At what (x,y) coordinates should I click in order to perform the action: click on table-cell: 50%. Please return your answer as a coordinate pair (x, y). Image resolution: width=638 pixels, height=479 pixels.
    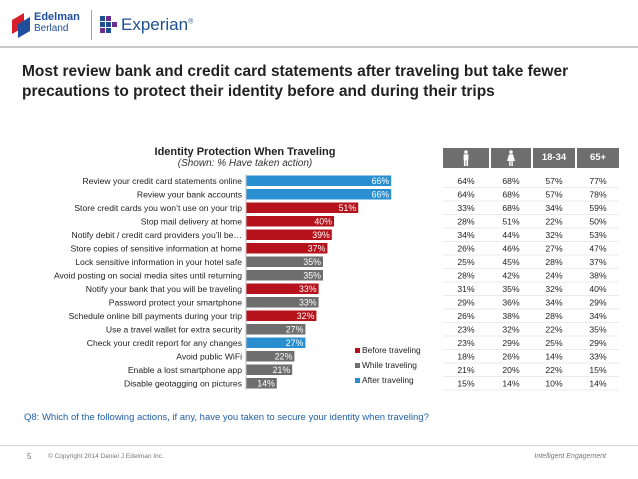
    Looking at the image, I should click on (598, 221).